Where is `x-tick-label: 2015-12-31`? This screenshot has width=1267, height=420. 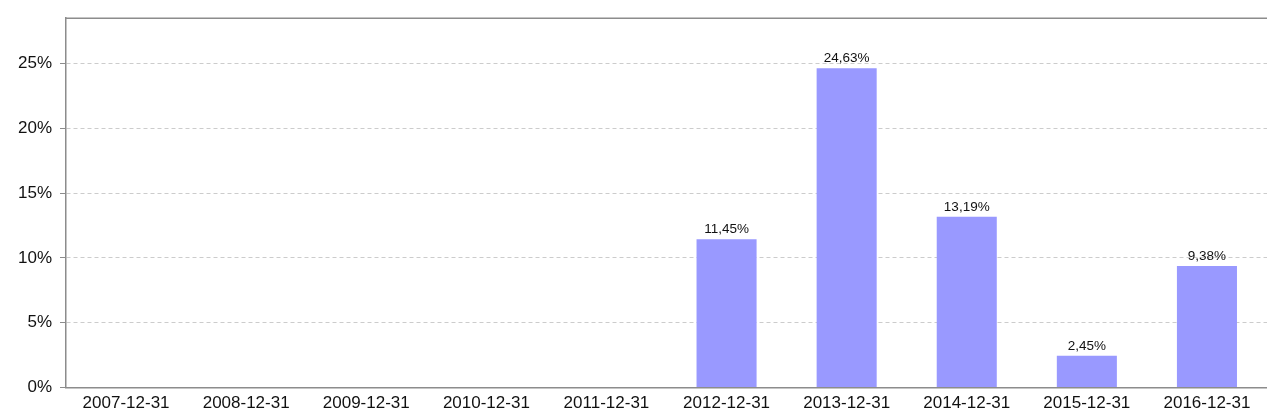 x-tick-label: 2015-12-31 is located at coordinates (1087, 403).